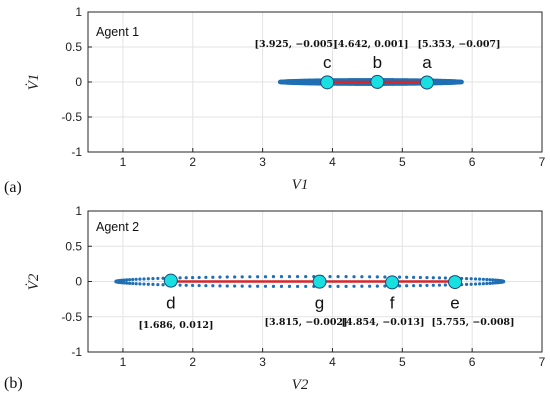 This screenshot has width=550, height=403. I want to click on y-tick-label: -0.5, so click(71, 317).